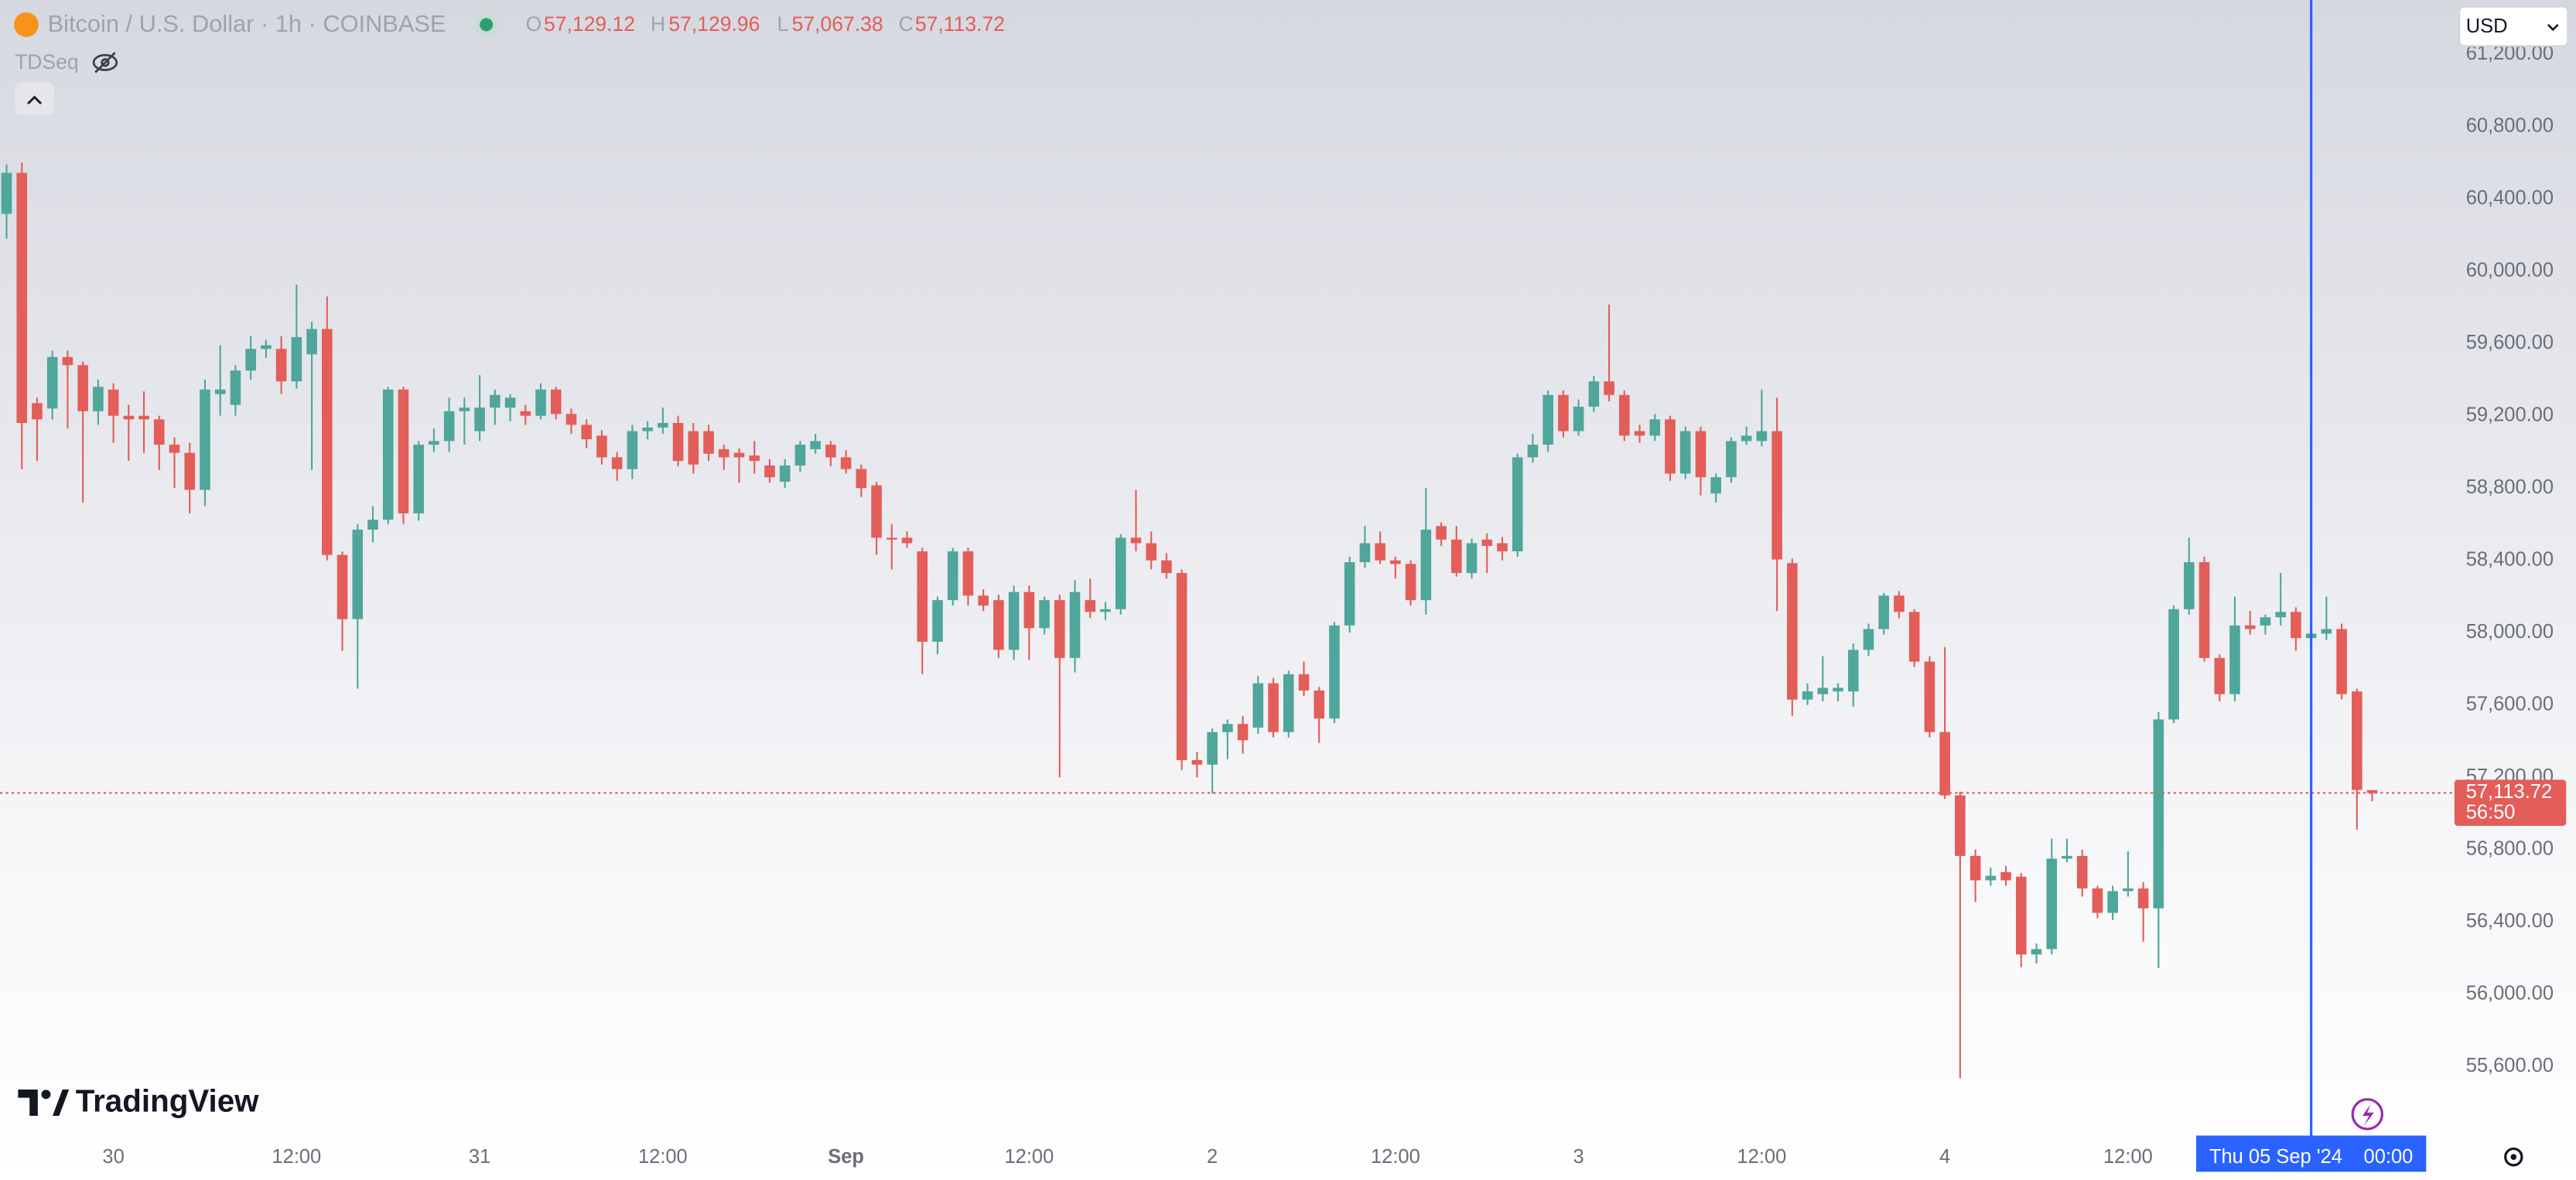  I want to click on status-dot, so click(487, 25).